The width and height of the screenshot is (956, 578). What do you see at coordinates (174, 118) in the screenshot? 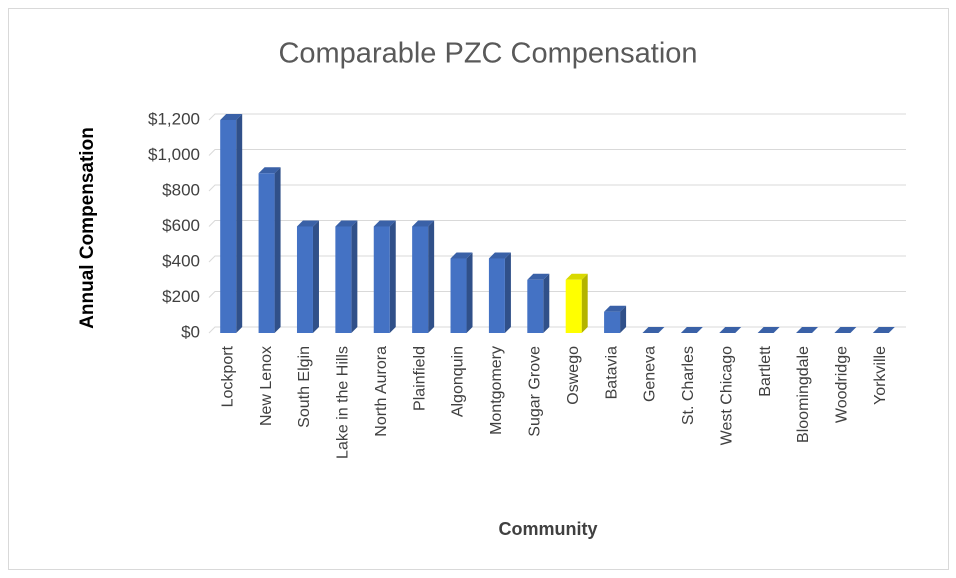
I see `y-tick-label: $1,200` at bounding box center [174, 118].